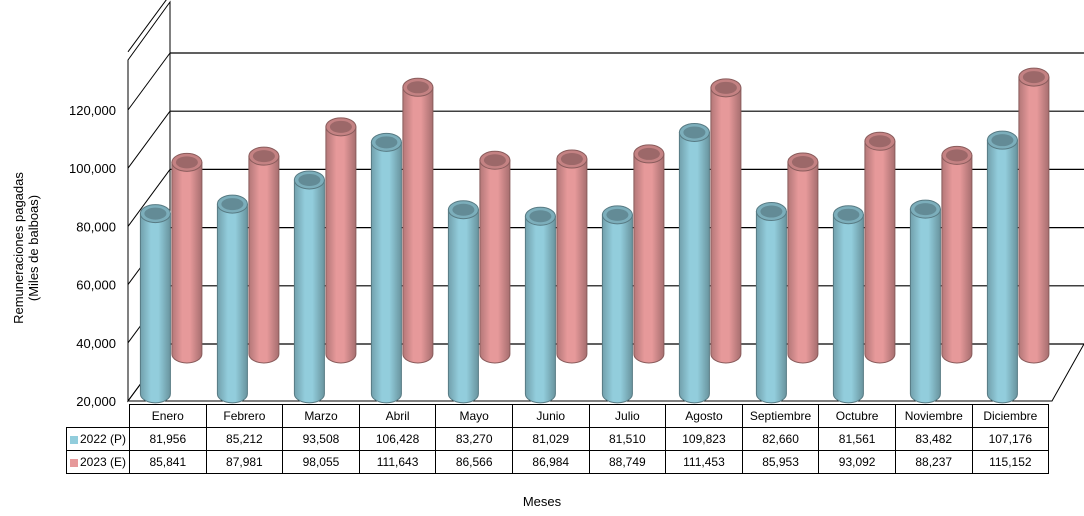 Image resolution: width=1084 pixels, height=516 pixels. Describe the element at coordinates (103, 439) in the screenshot. I see `legend-label: 2022 (P)` at that location.